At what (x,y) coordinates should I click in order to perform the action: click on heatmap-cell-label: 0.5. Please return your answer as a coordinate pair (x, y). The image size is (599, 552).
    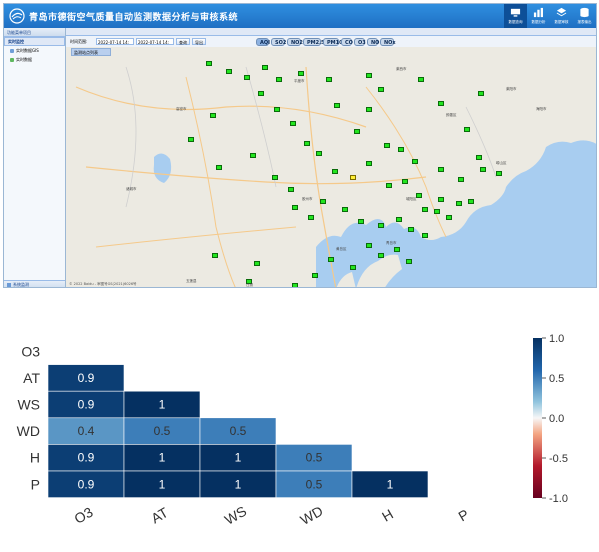
    Looking at the image, I should click on (162, 431).